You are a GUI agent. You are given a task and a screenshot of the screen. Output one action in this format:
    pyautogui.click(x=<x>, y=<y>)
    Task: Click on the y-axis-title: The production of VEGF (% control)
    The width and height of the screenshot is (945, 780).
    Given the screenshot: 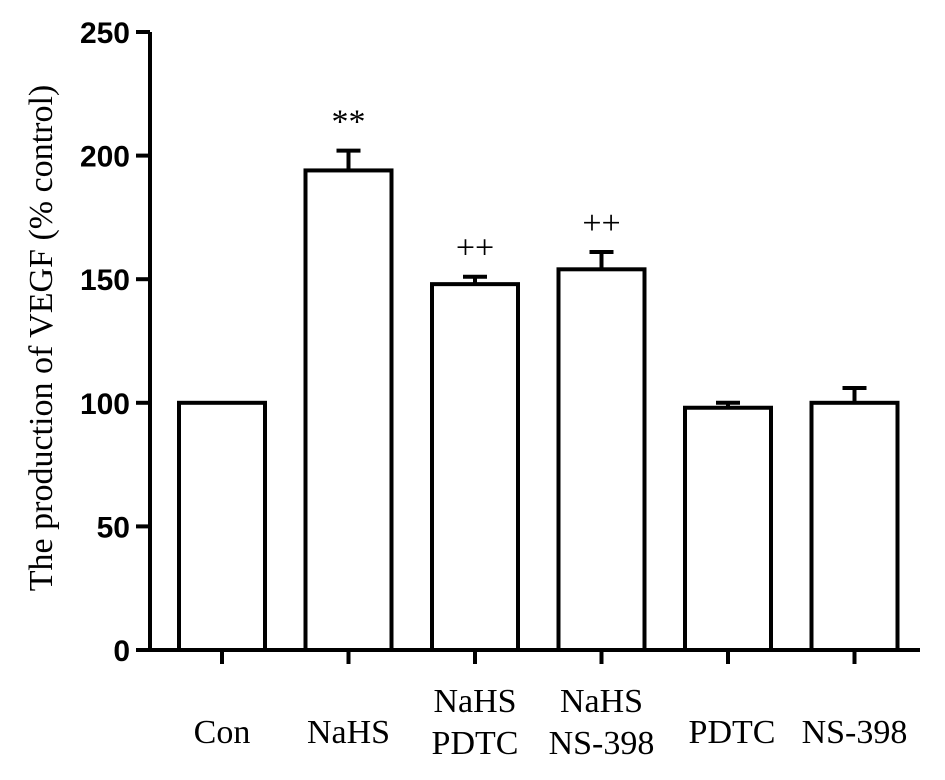 What is the action you would take?
    pyautogui.click(x=41, y=338)
    